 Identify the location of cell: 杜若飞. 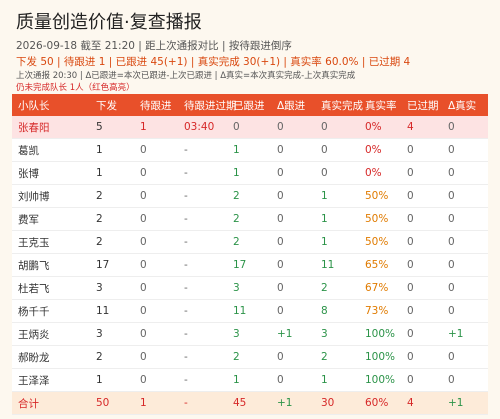
(51, 288).